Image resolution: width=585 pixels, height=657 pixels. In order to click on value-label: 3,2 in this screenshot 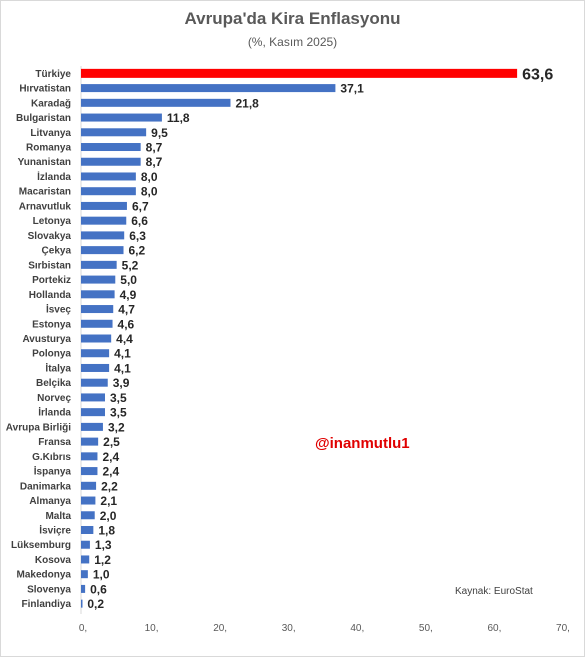, I will do `click(116, 427)`.